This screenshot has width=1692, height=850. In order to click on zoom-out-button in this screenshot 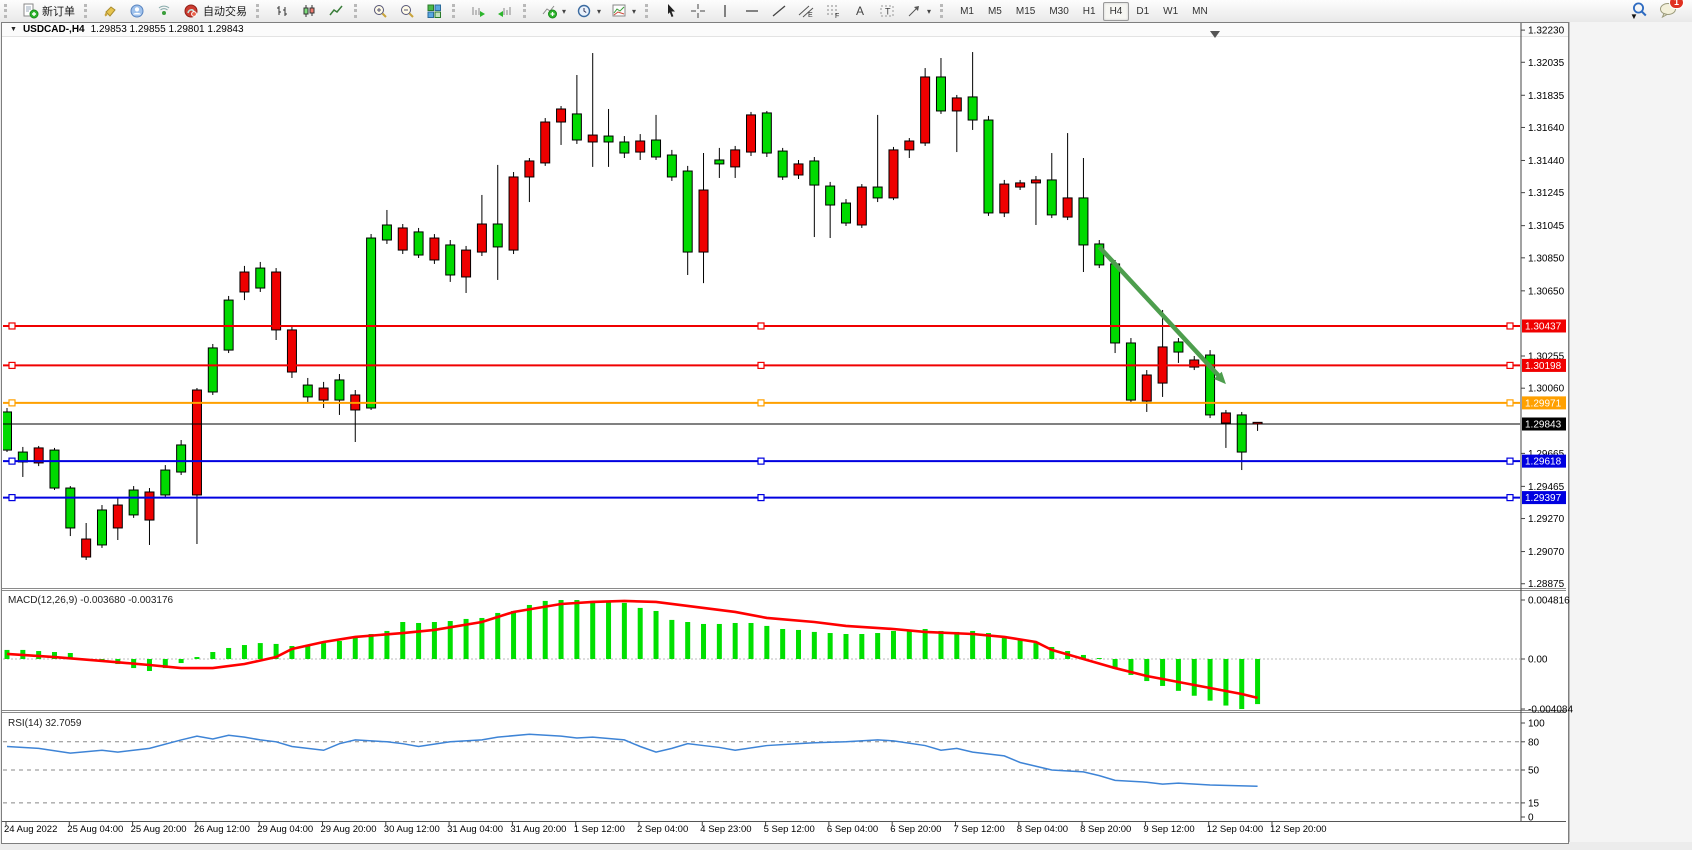, I will do `click(407, 11)`.